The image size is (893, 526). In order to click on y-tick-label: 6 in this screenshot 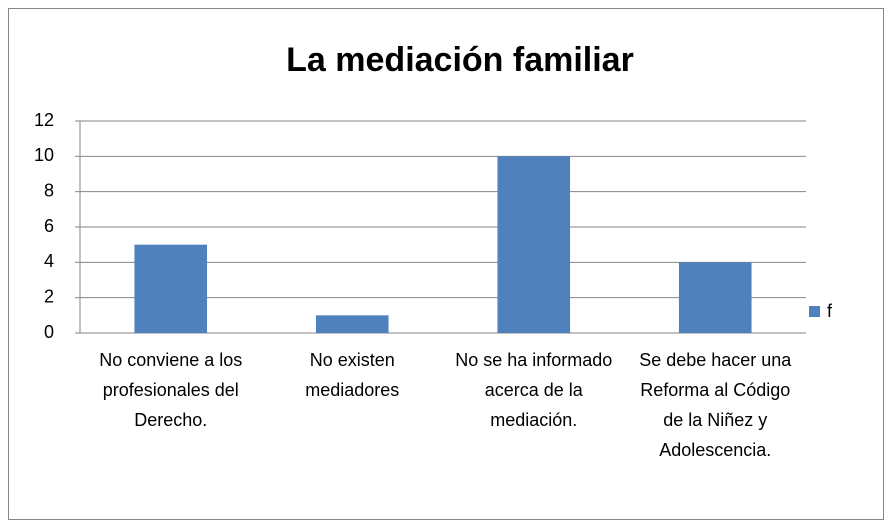, I will do `click(49, 226)`.